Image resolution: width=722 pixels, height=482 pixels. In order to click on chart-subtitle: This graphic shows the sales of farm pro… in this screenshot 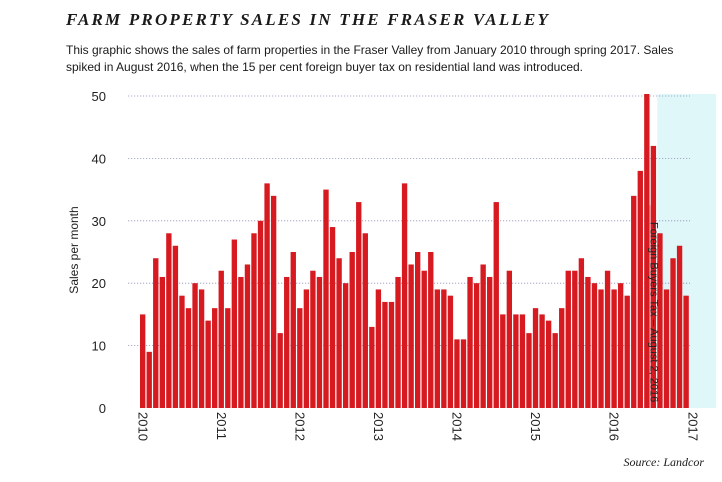, I will do `click(370, 58)`.